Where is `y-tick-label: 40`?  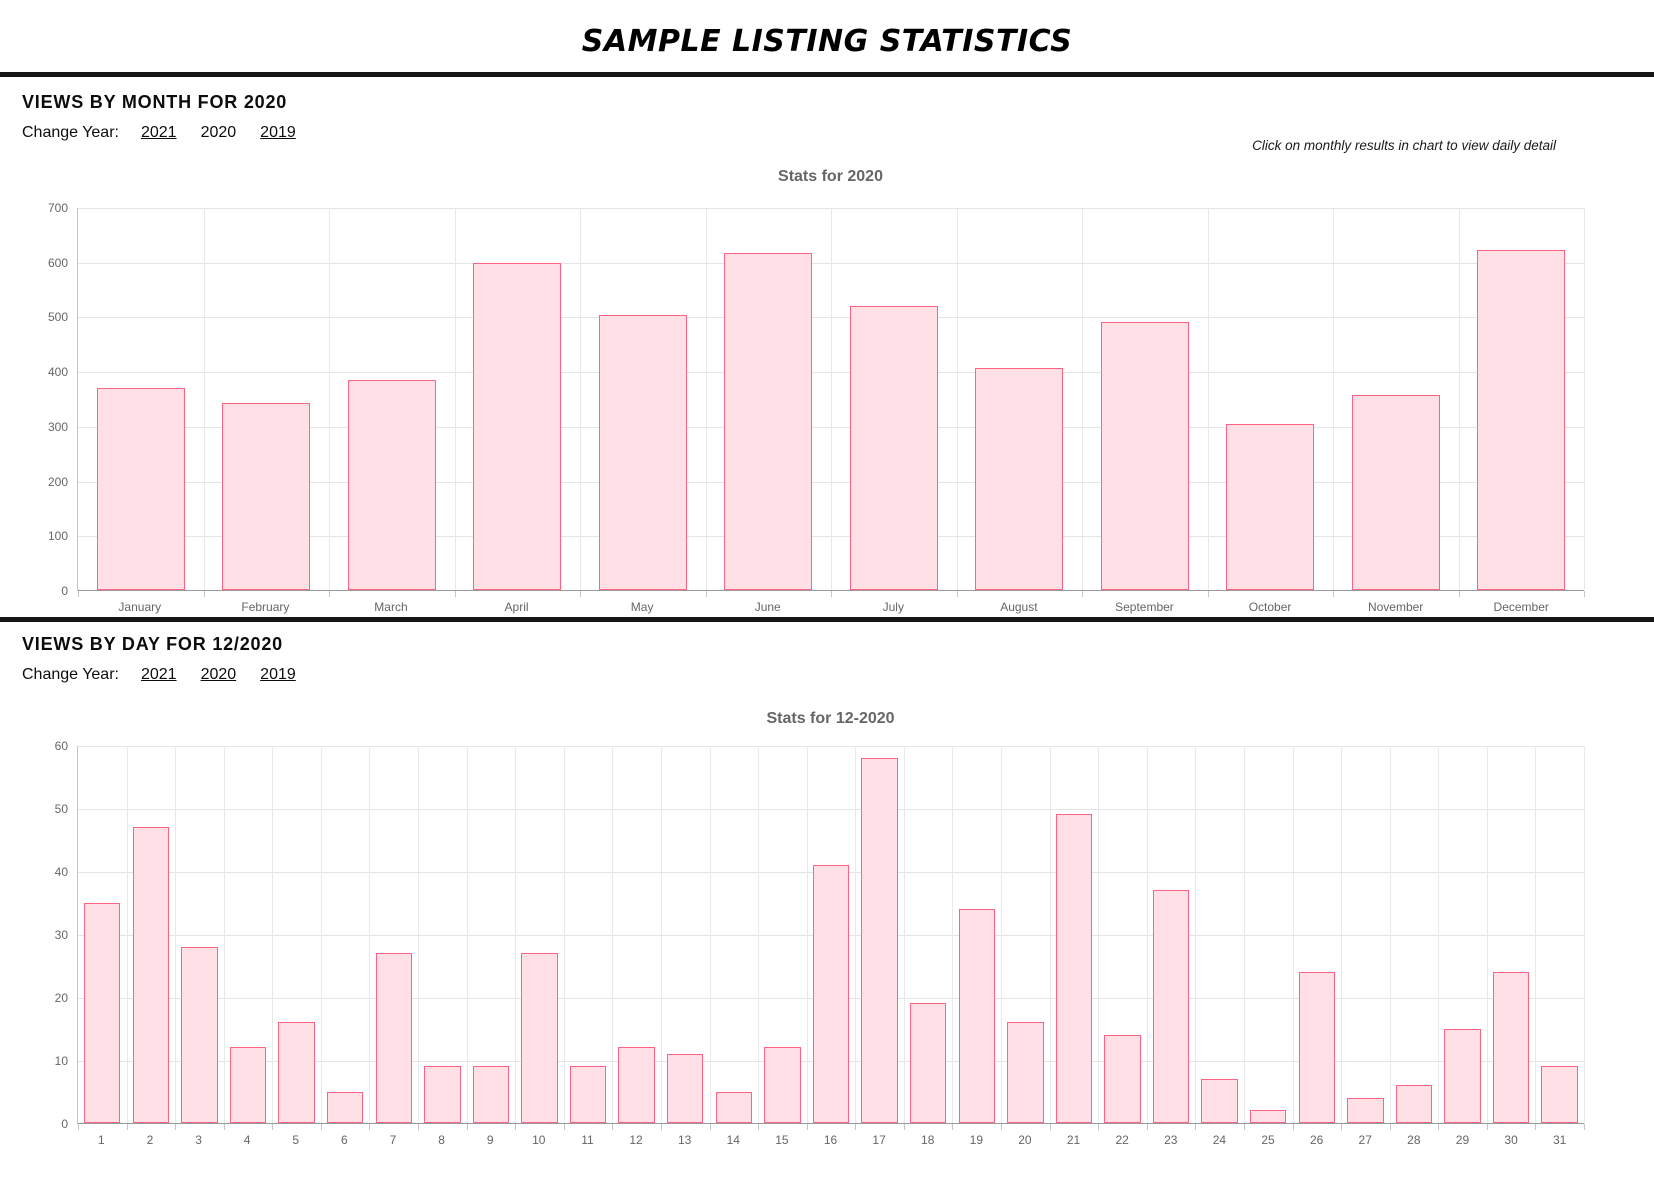
y-tick-label: 40 is located at coordinates (61, 872).